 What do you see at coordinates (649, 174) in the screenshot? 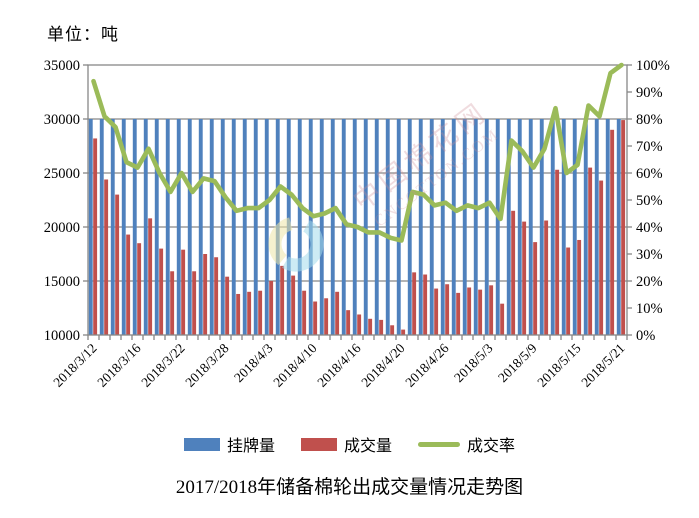
I see `svg-text: 60%` at bounding box center [649, 174].